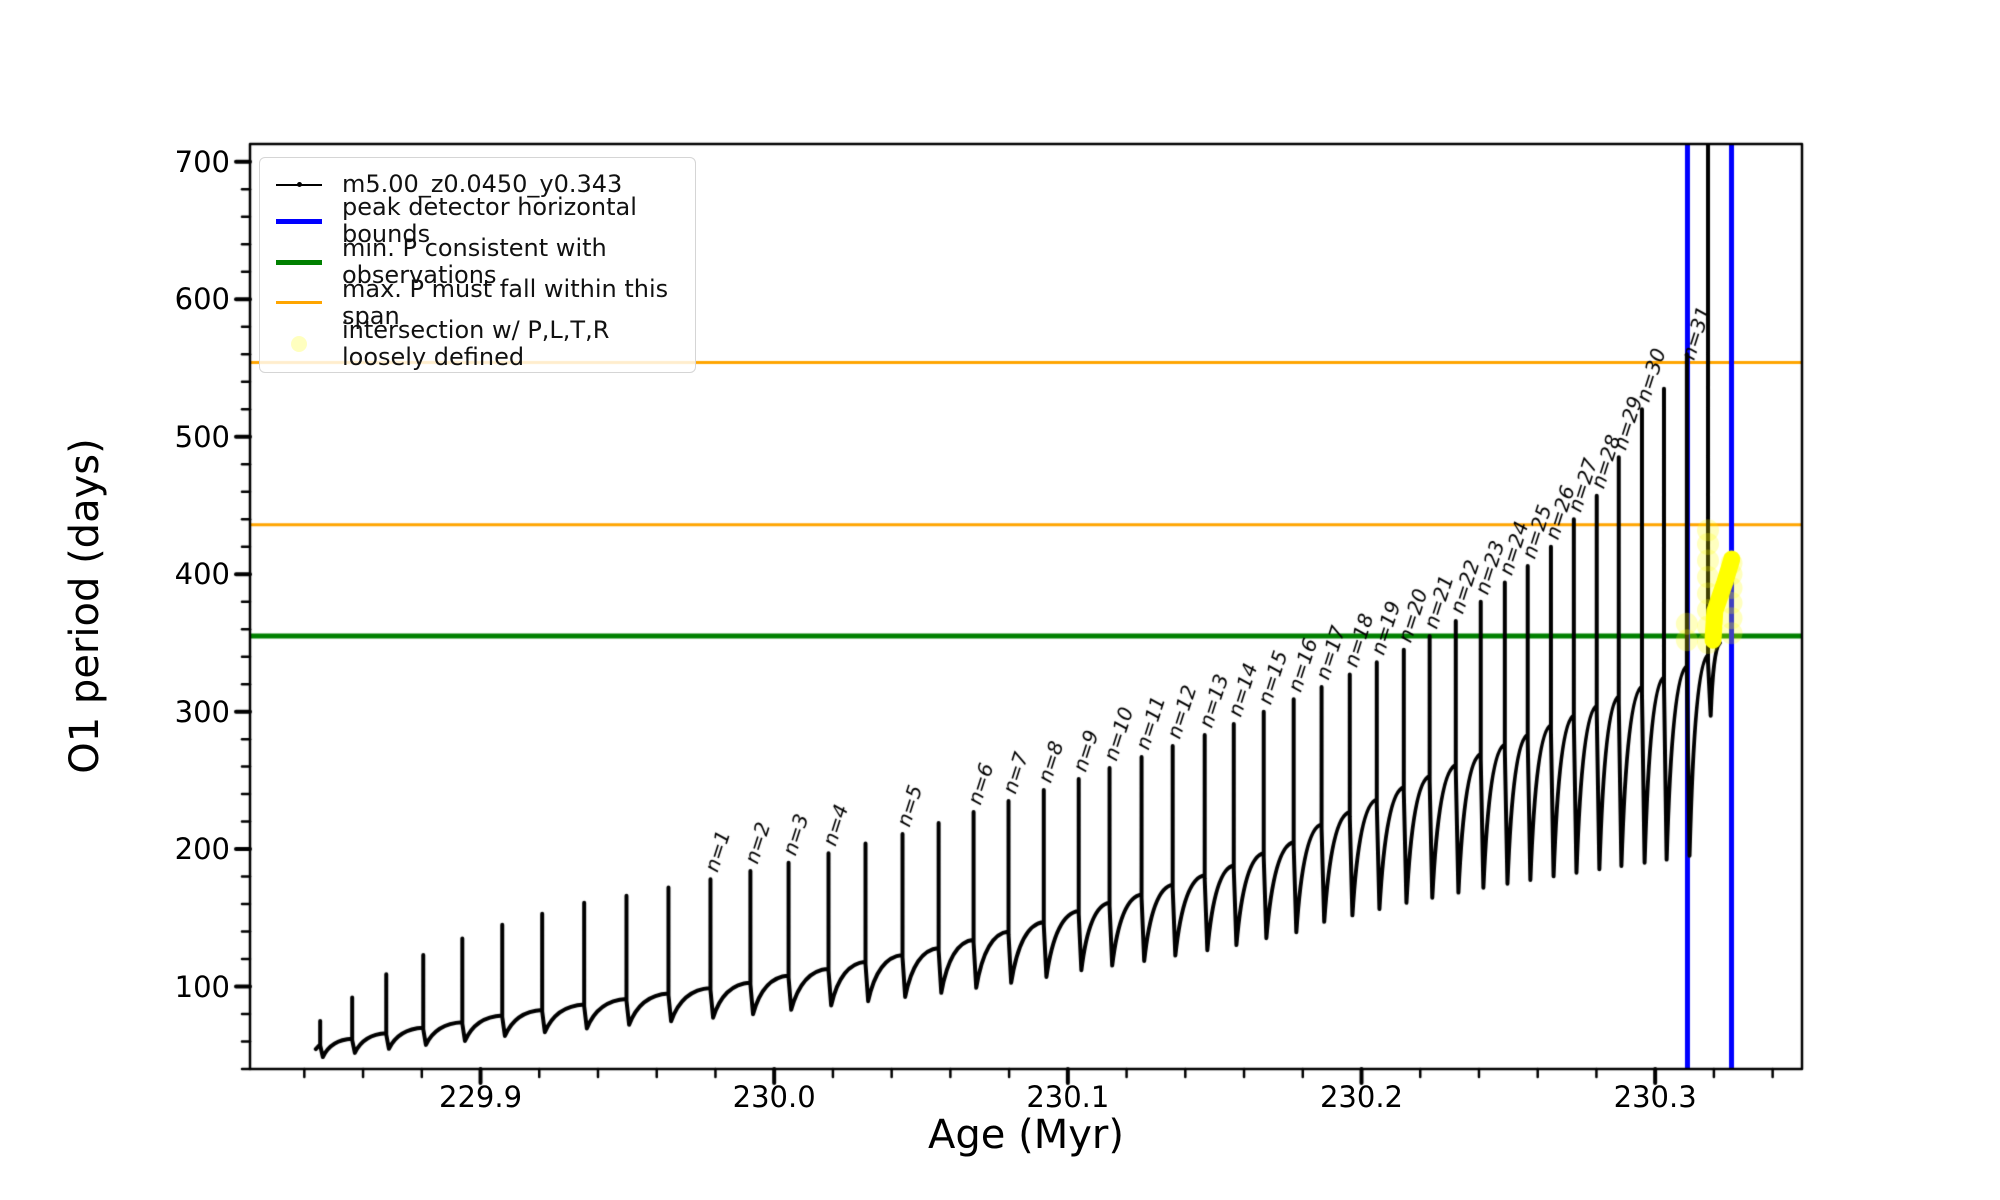 The height and width of the screenshot is (1200, 2000). Describe the element at coordinates (202, 161) in the screenshot. I see `y-tick-label: 700` at that location.